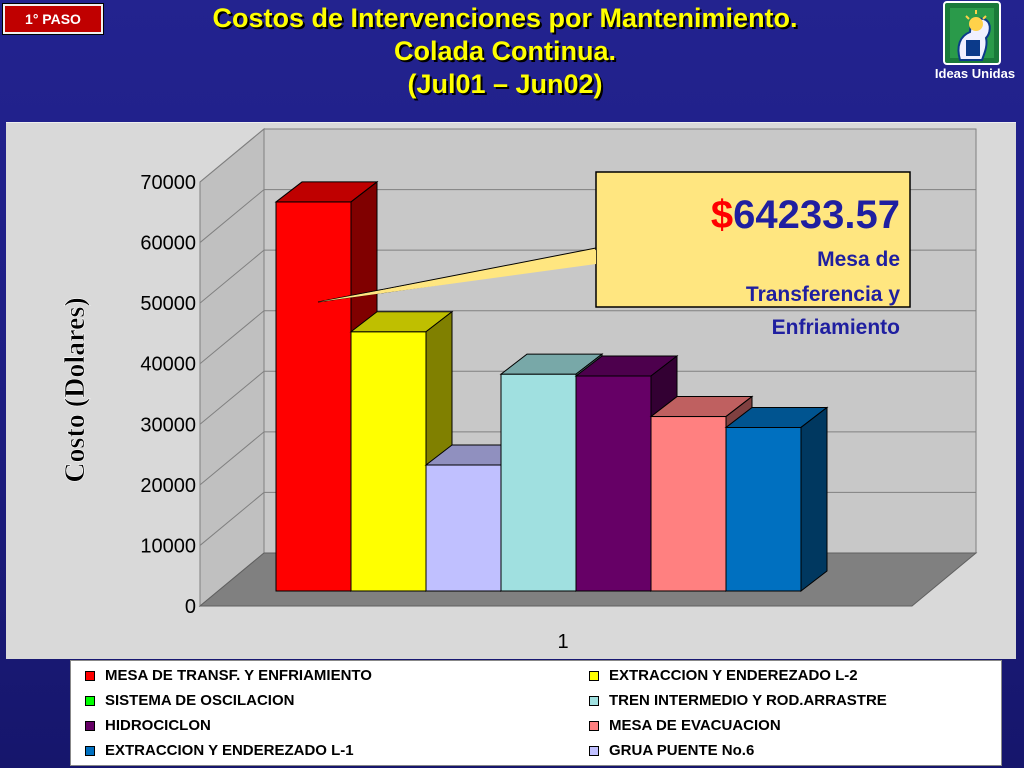 The image size is (1024, 768). What do you see at coordinates (562, 642) in the screenshot?
I see `x-axis-tick-label: 1` at bounding box center [562, 642].